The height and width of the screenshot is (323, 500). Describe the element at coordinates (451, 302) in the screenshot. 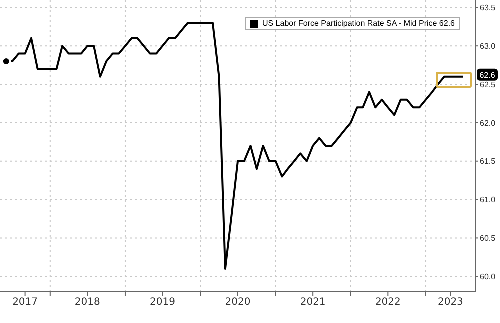

I see `x-tick-label: 2023` at that location.